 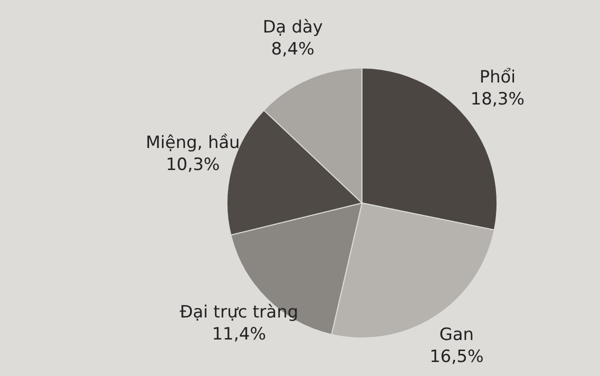 What do you see at coordinates (292, 49) in the screenshot?
I see `data-label: 8,4%` at bounding box center [292, 49].